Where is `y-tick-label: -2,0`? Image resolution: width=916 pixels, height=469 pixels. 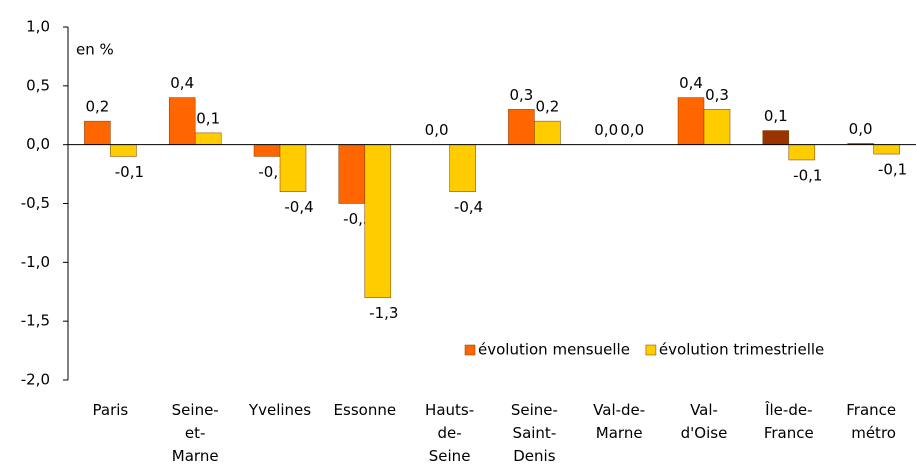 y-tick-label: -2,0 is located at coordinates (35, 380).